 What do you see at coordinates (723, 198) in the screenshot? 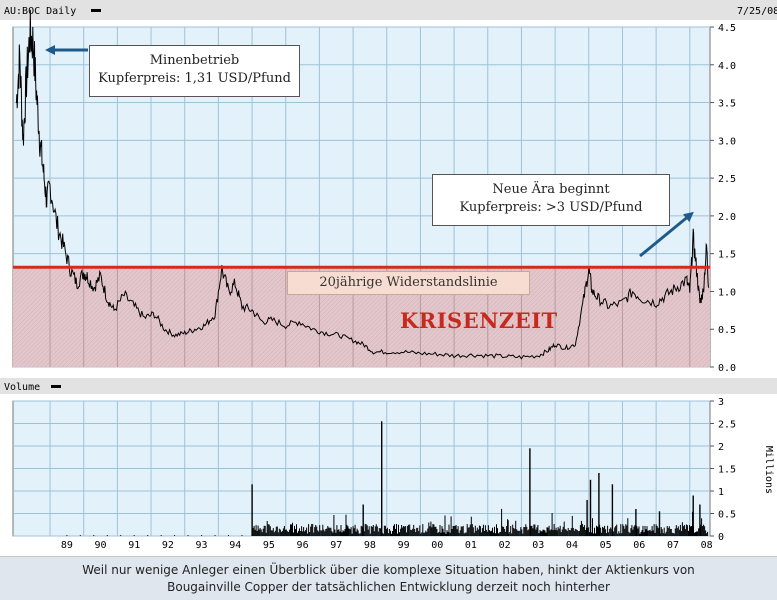
I see `price-y-axis: 4.5 4.0 3.5 3.0 2.5 2.0 1.5 1.0 0.5 0.0` at bounding box center [723, 198].